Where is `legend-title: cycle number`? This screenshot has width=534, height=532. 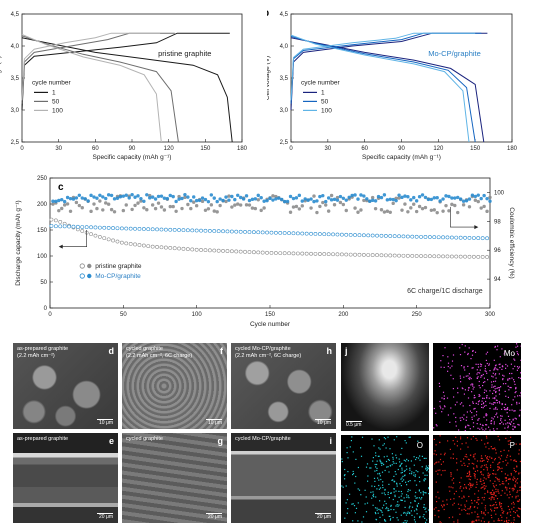 legend-title: cycle number is located at coordinates (51, 82).